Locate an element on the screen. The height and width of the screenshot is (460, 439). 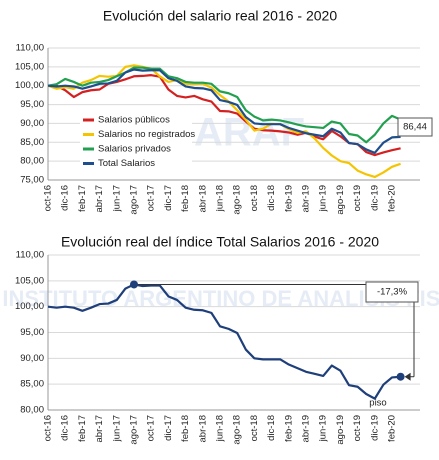
annotation: piso is located at coordinates (377, 403).